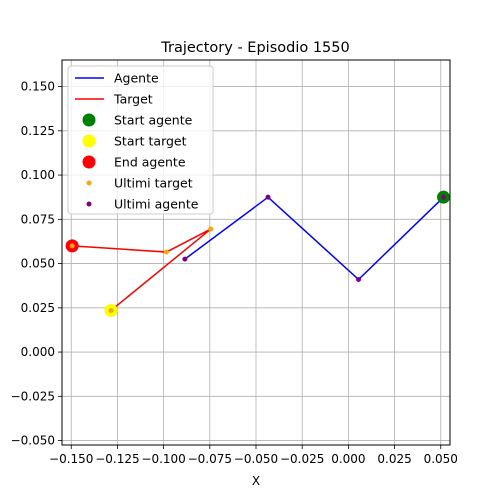  I want to click on legend-box, so click(140, 140).